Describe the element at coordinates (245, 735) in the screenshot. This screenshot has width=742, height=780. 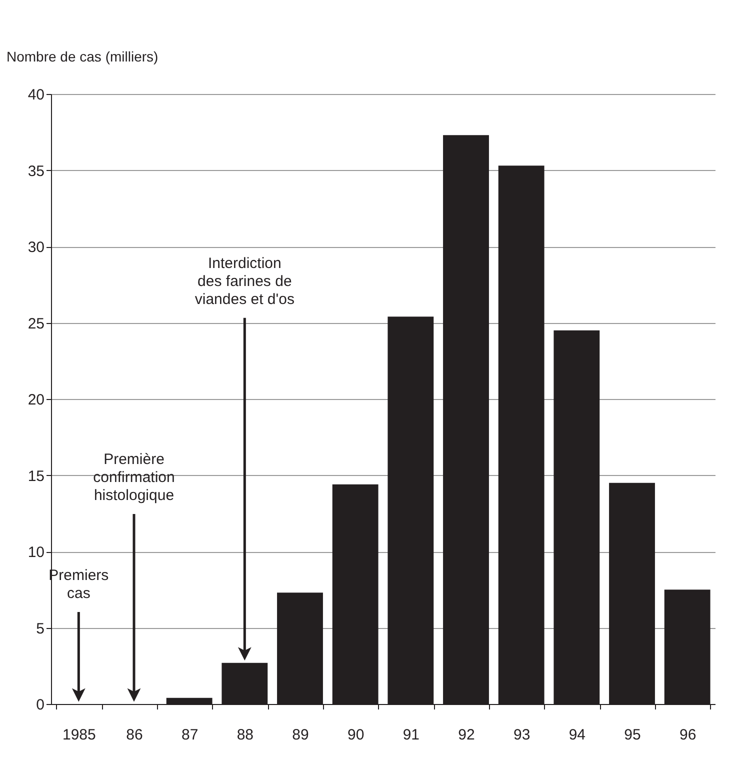
I see `x-tick-label: 88` at that location.